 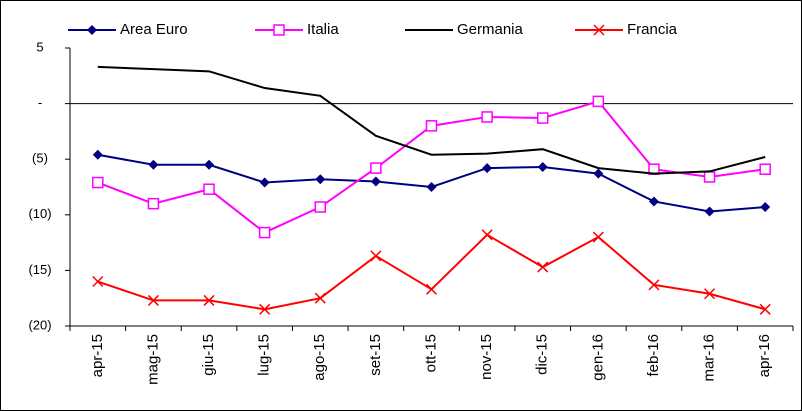 I want to click on y-tick-label: (15), so click(x=39, y=269).